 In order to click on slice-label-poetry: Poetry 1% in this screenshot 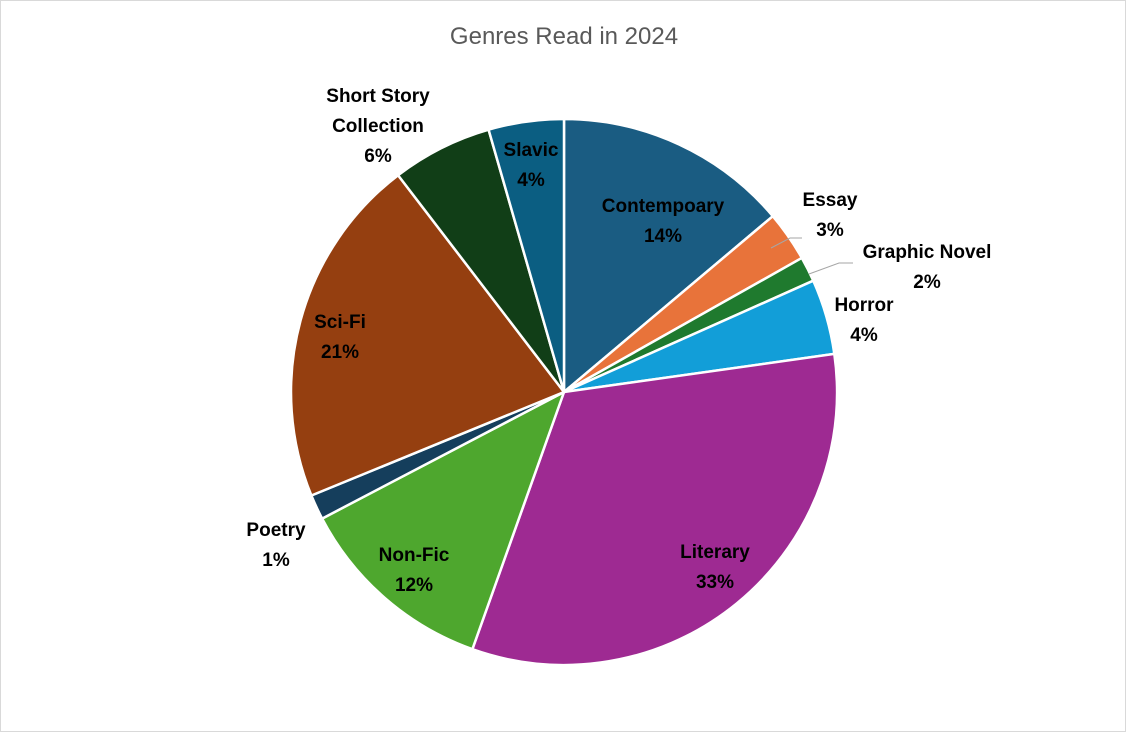, I will do `click(276, 545)`.